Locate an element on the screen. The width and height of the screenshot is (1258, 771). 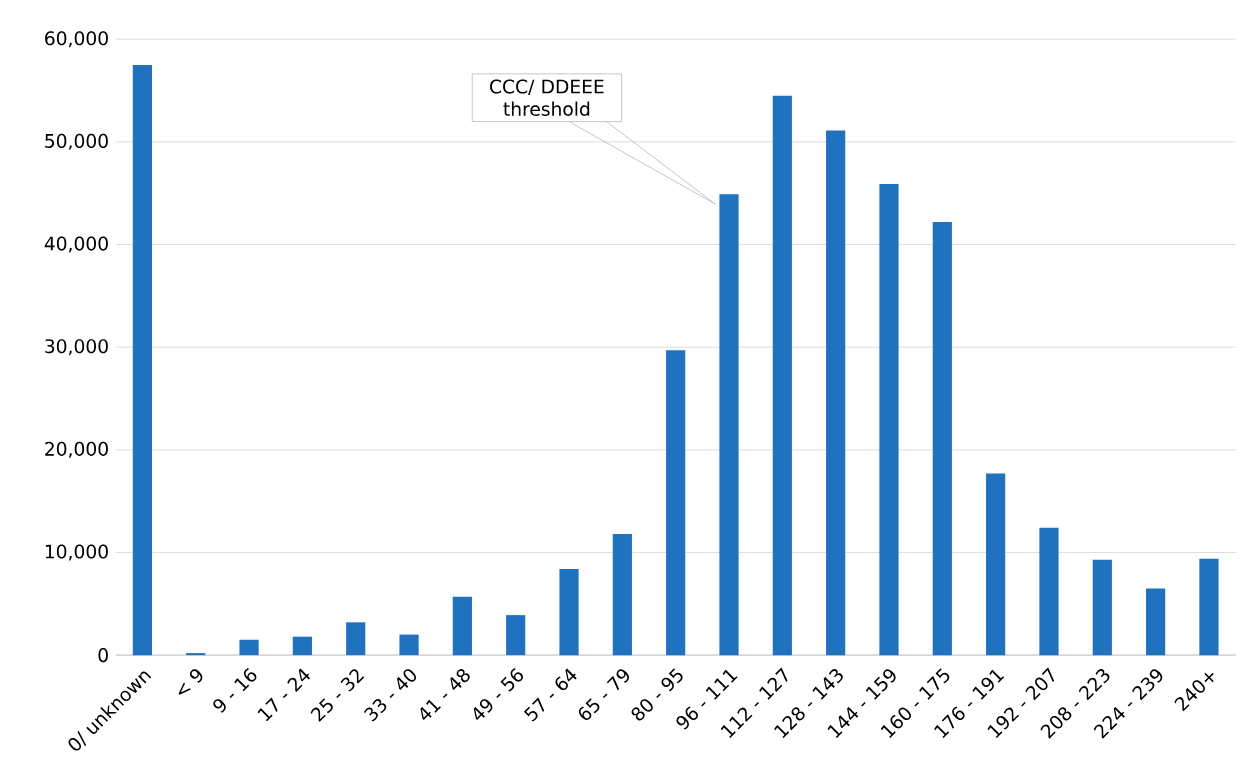
x-tick-label: 65 - 79 is located at coordinates (603, 695).